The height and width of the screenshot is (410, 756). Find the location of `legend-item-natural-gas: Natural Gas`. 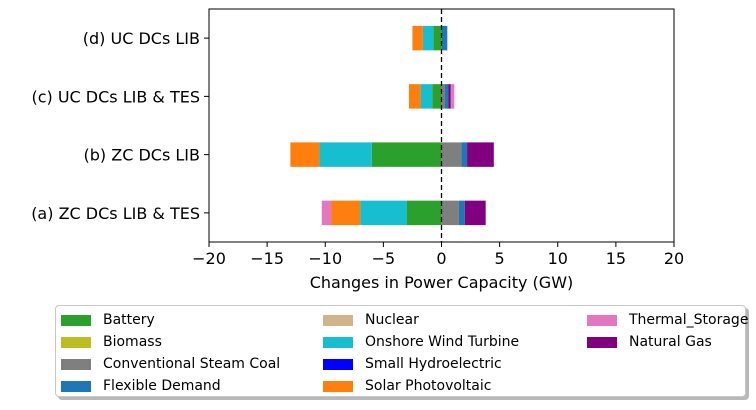

legend-item-natural-gas: Natural Gas is located at coordinates (649, 342).